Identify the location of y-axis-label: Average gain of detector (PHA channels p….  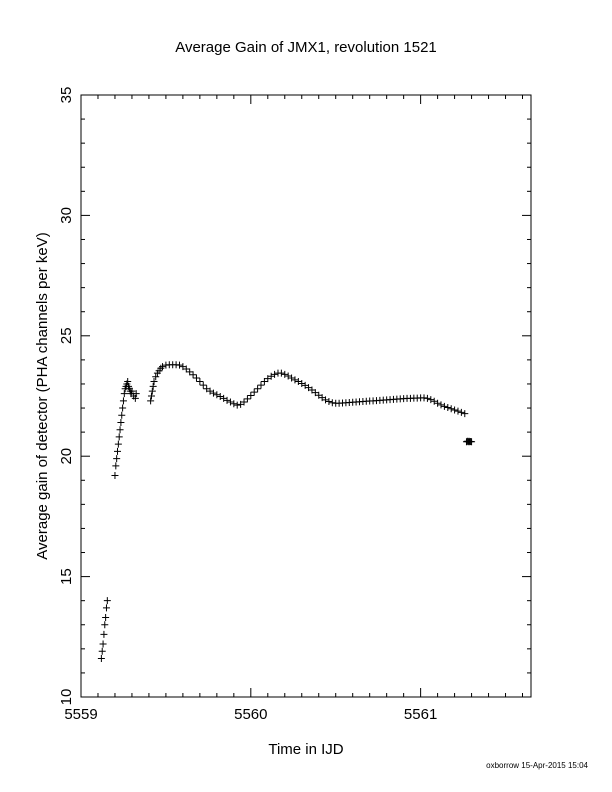
(42, 395).